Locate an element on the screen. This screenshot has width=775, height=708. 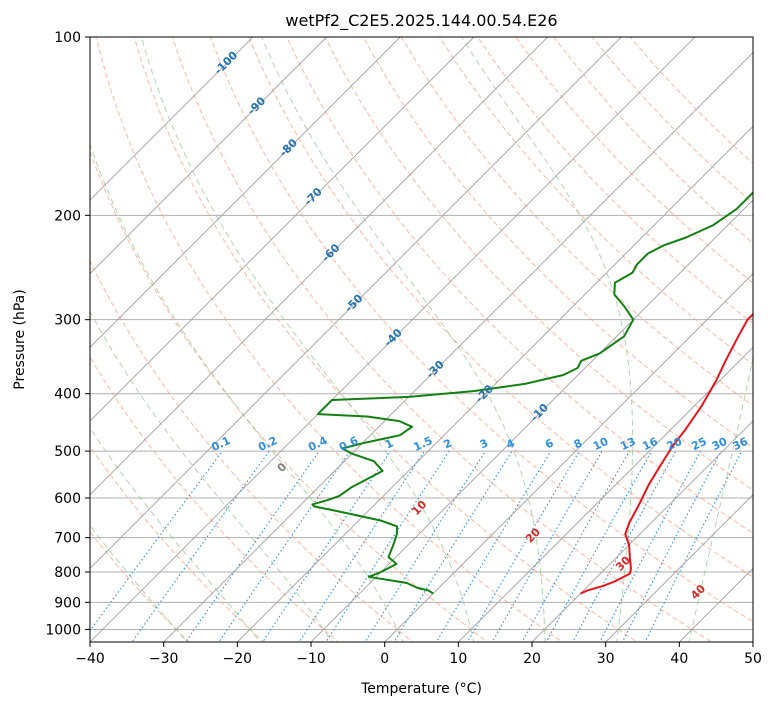
isotherm-label-m100: -100 is located at coordinates (226, 62).